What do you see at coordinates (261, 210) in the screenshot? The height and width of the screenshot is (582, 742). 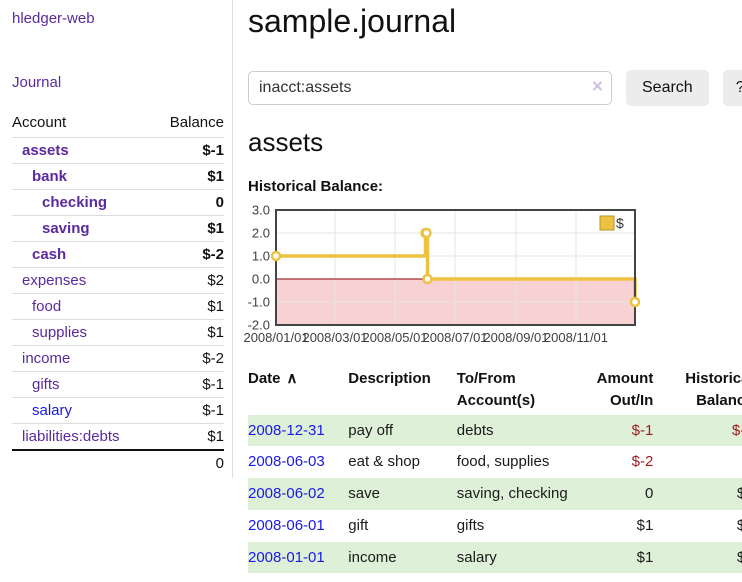 I see `svg-text: 3.0` at bounding box center [261, 210].